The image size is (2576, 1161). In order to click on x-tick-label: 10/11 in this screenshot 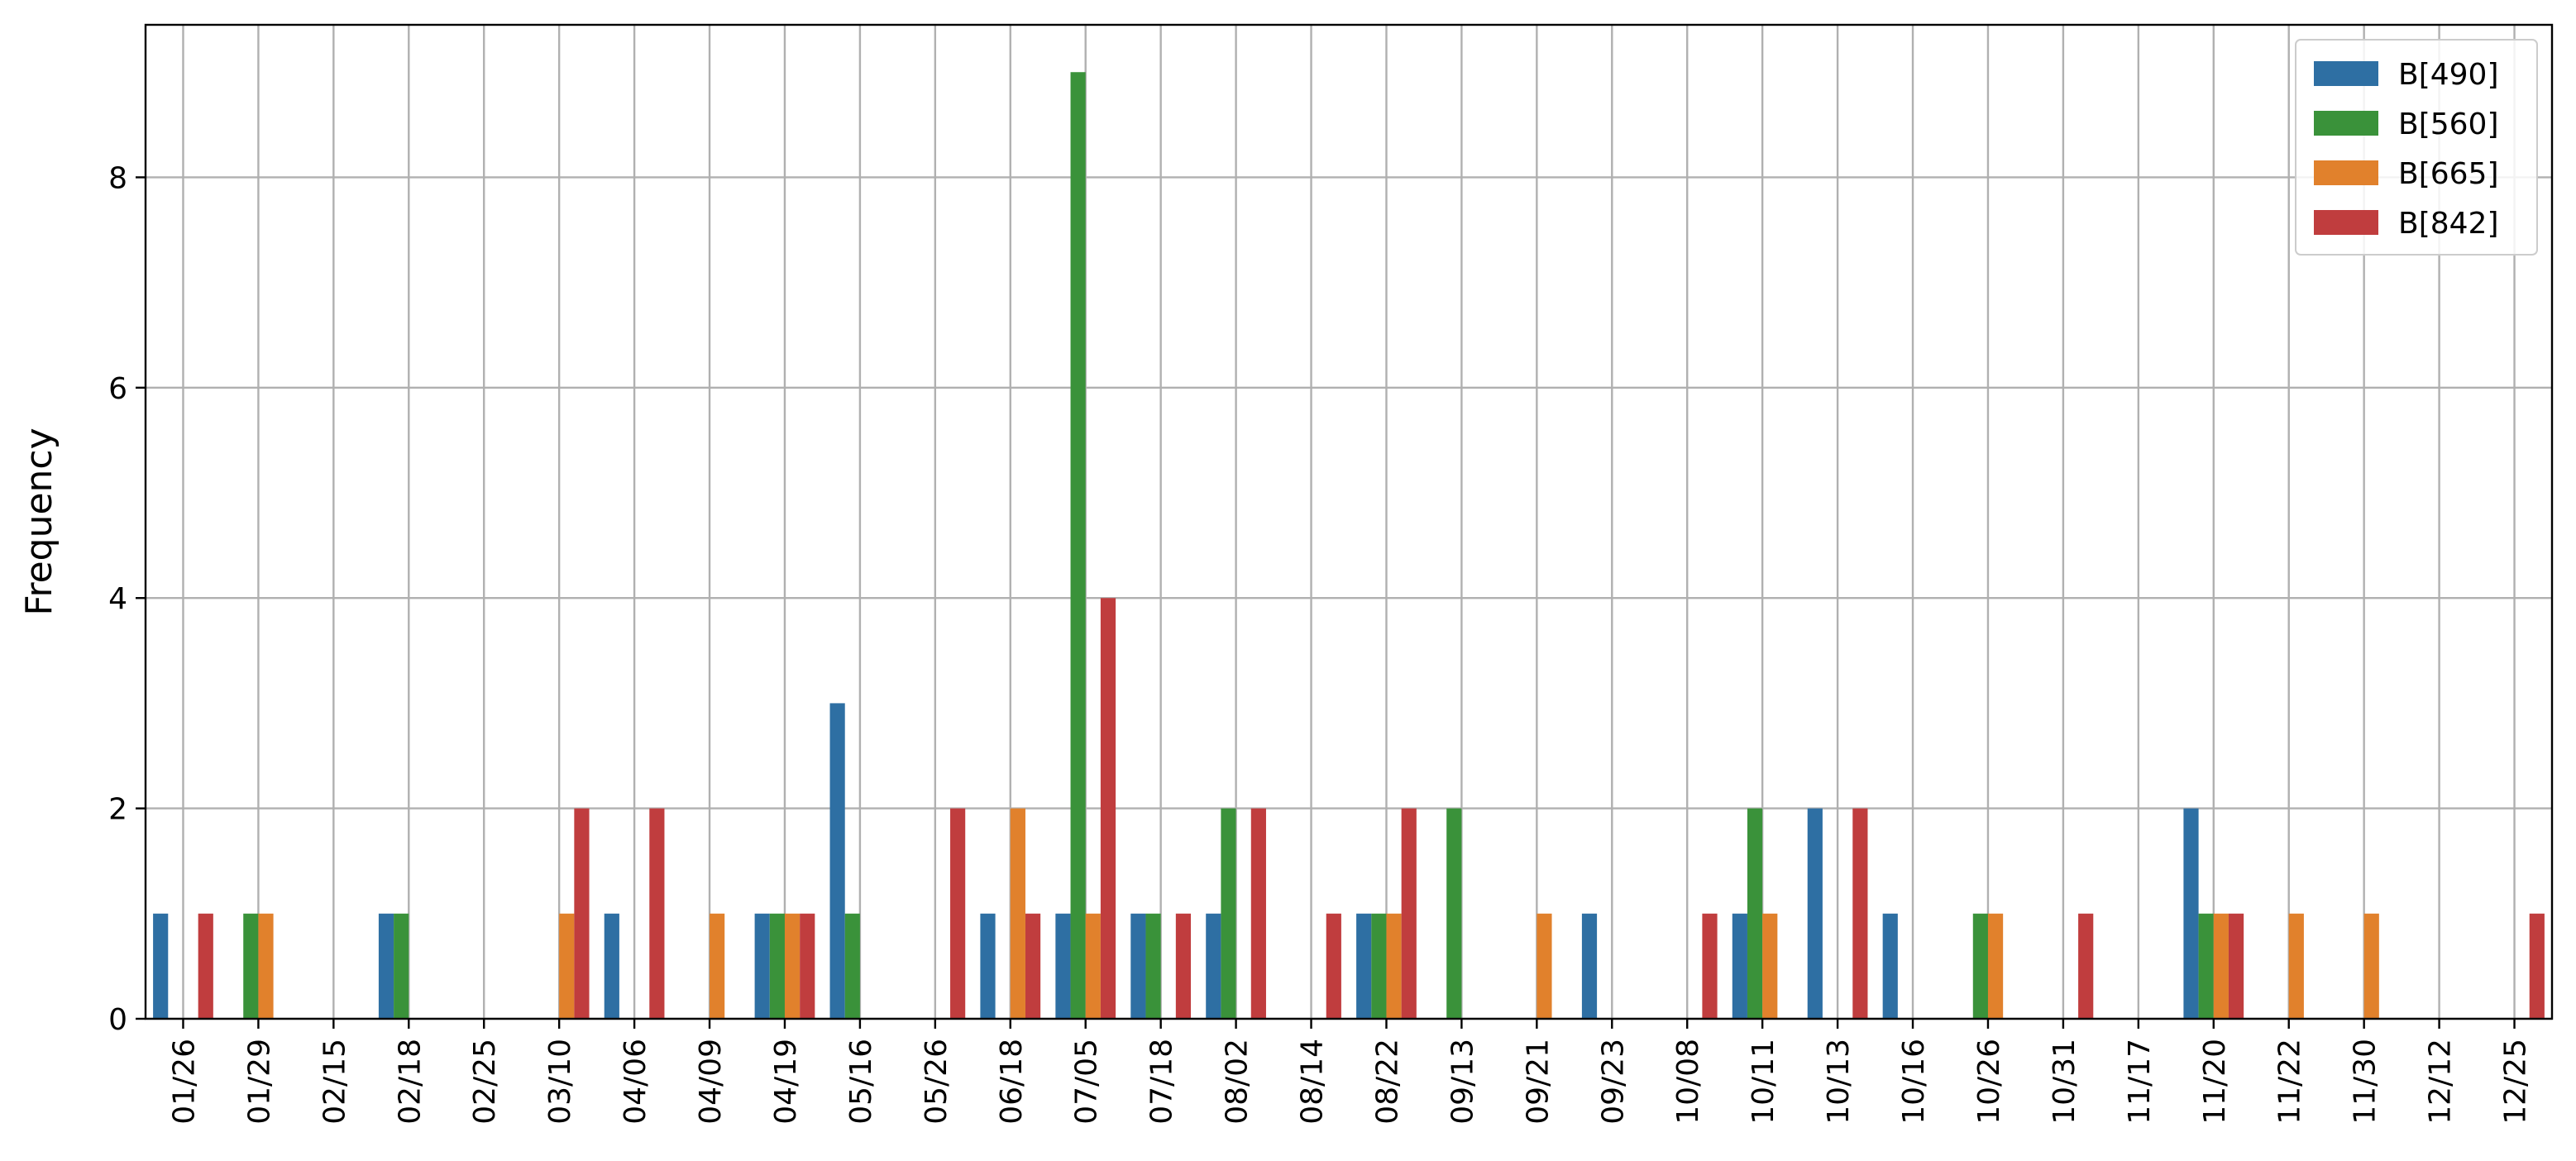, I will do `click(1764, 1082)`.